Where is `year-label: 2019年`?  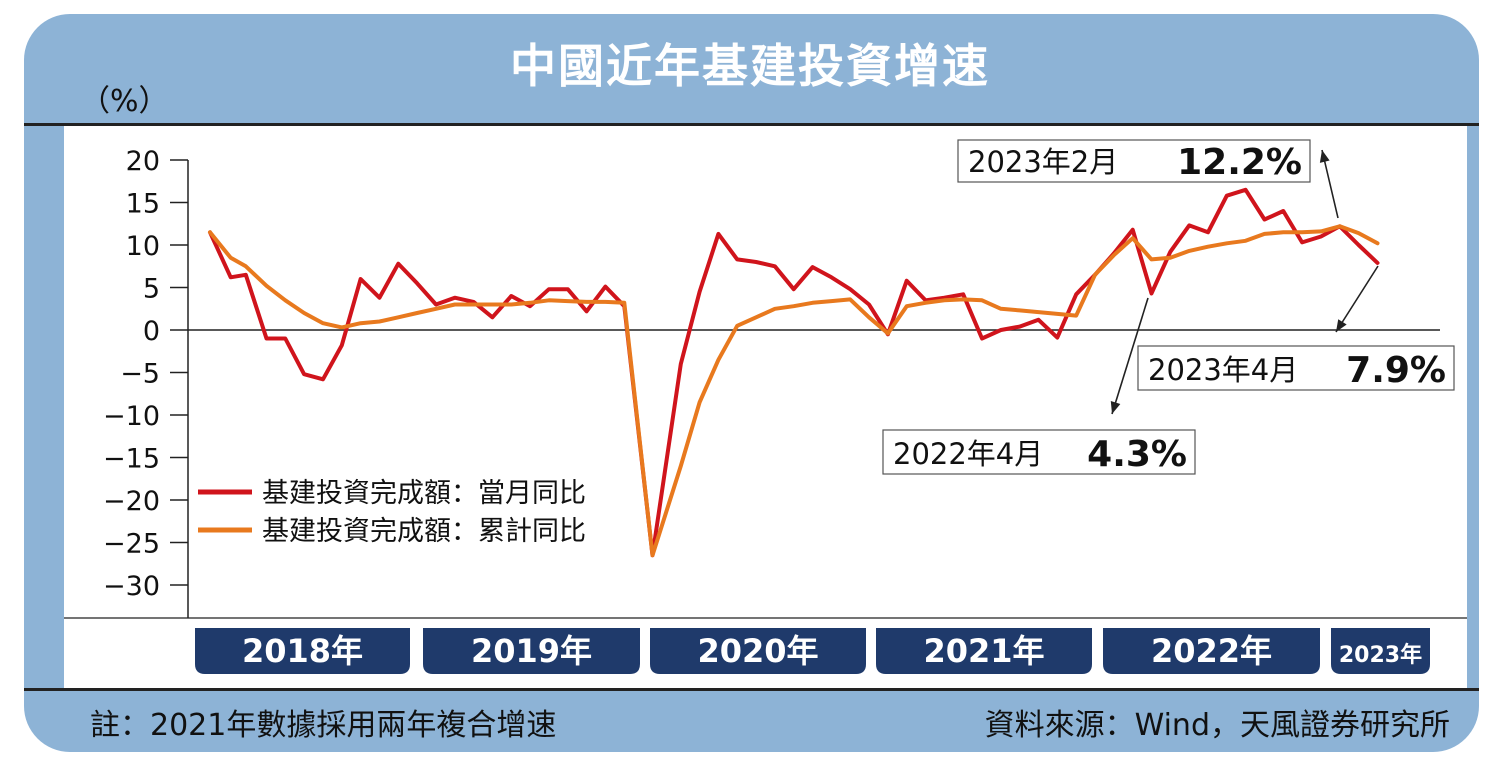 year-label: 2019年 is located at coordinates (531, 651).